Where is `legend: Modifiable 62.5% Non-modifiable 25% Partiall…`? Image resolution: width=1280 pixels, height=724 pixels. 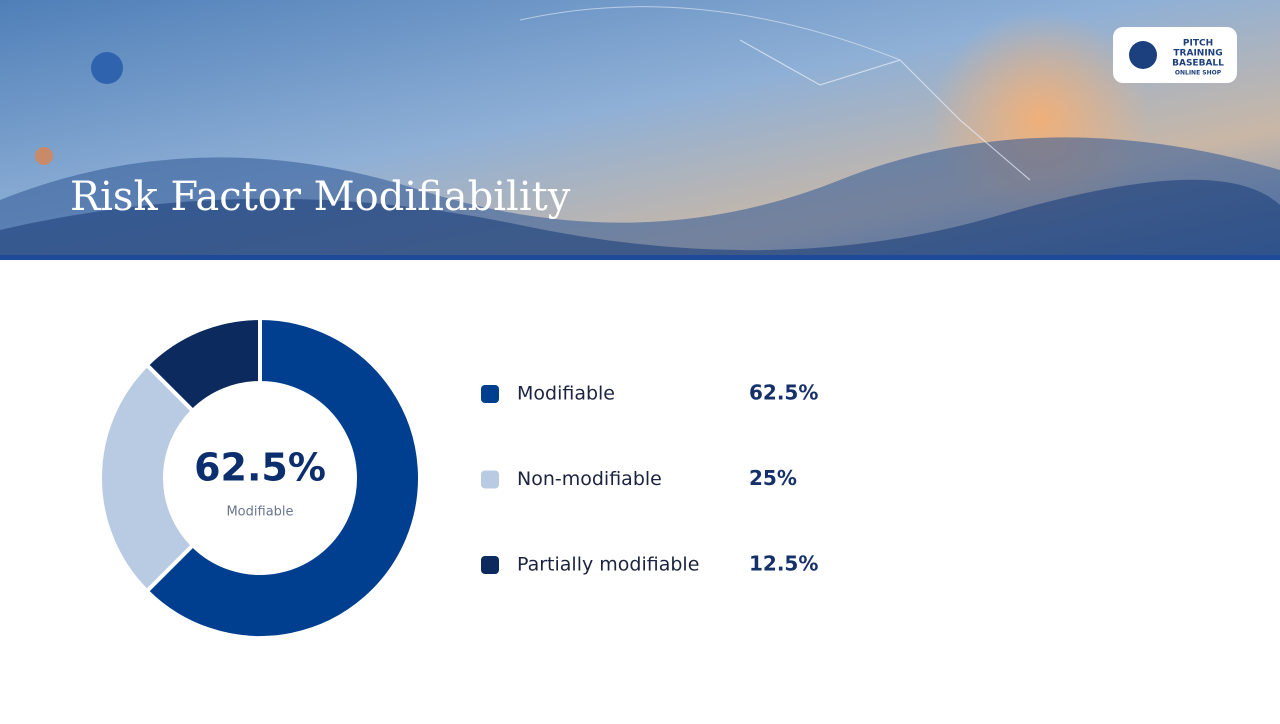 legend: Modifiable 62.5% Non-modifiable 25% Partiall… is located at coordinates (649, 478).